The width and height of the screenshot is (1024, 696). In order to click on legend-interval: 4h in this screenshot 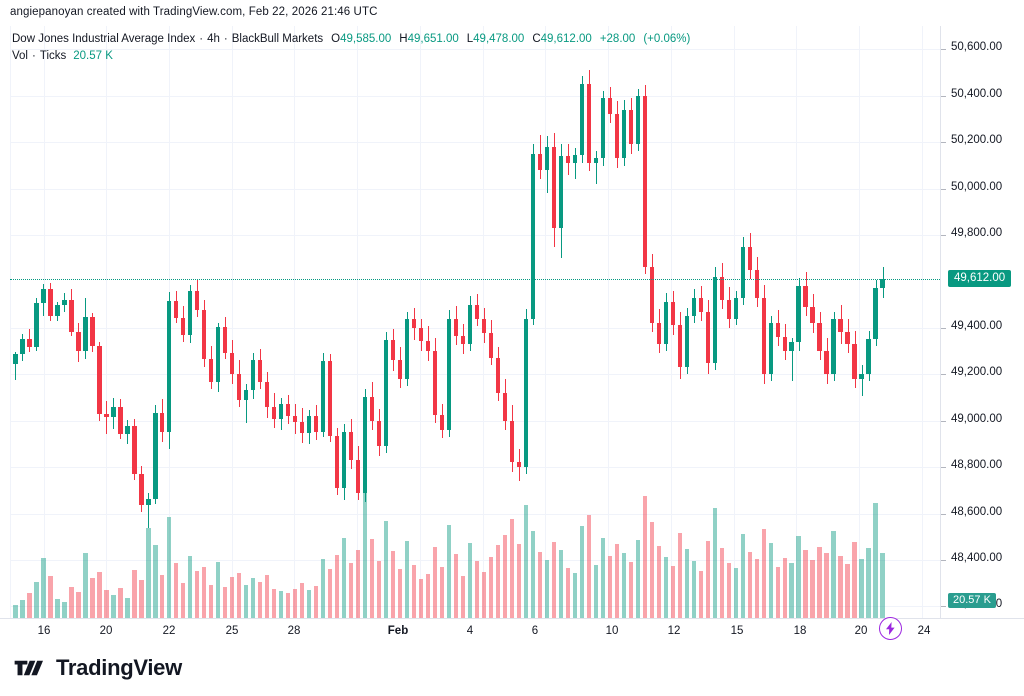, I will do `click(213, 39)`.